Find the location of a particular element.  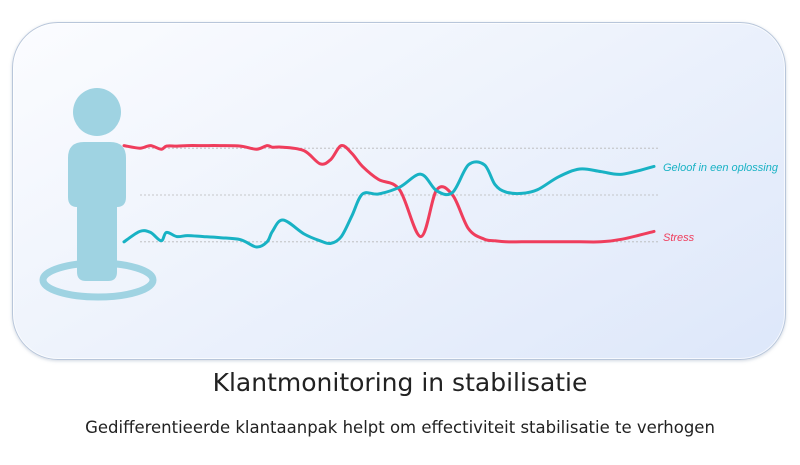

person-body is located at coordinates (97, 211).